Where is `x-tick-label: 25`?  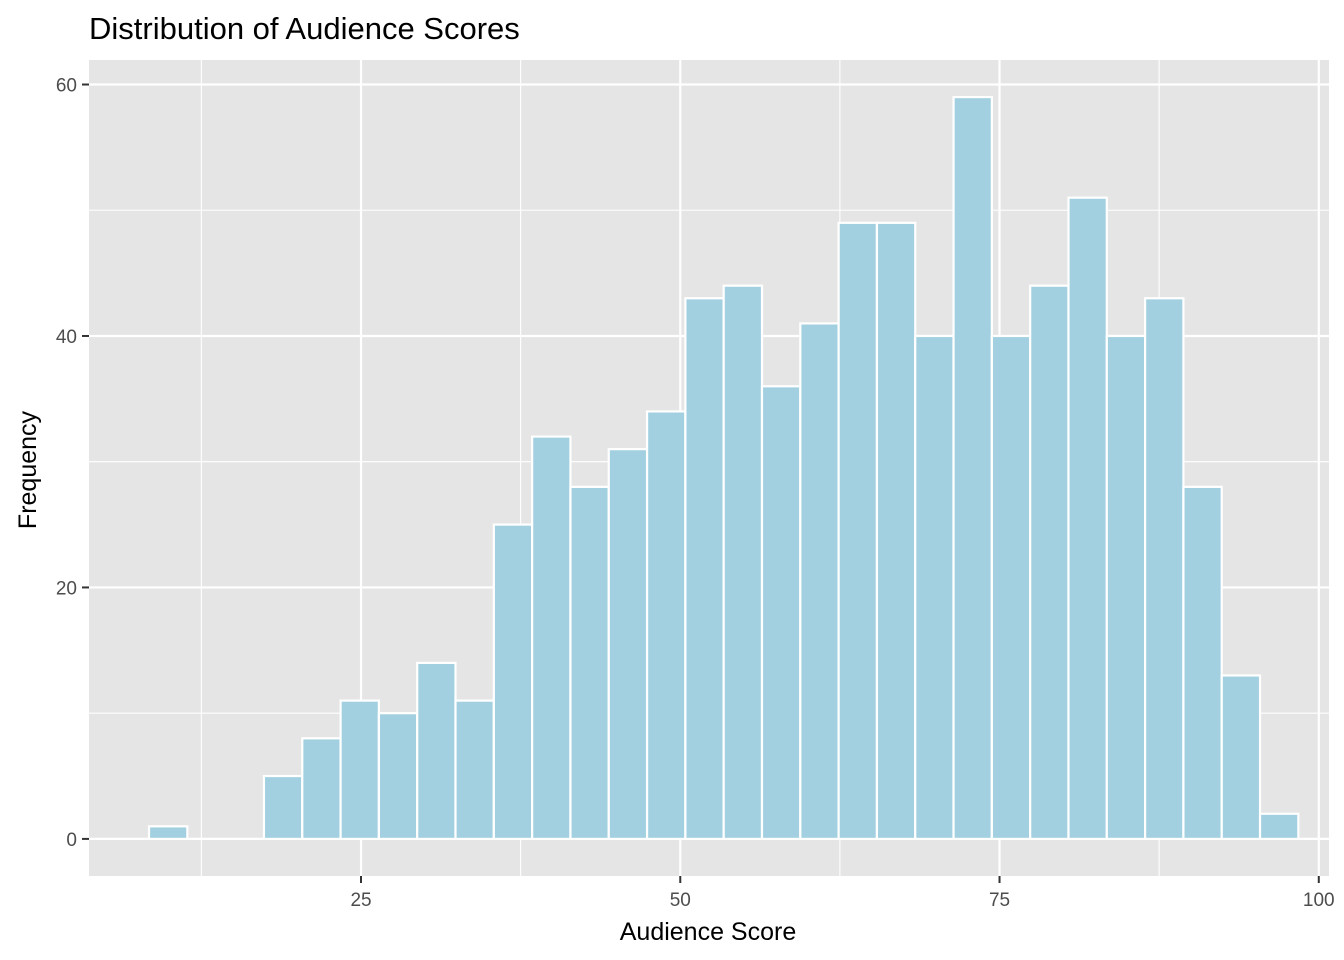
x-tick-label: 25 is located at coordinates (360, 900).